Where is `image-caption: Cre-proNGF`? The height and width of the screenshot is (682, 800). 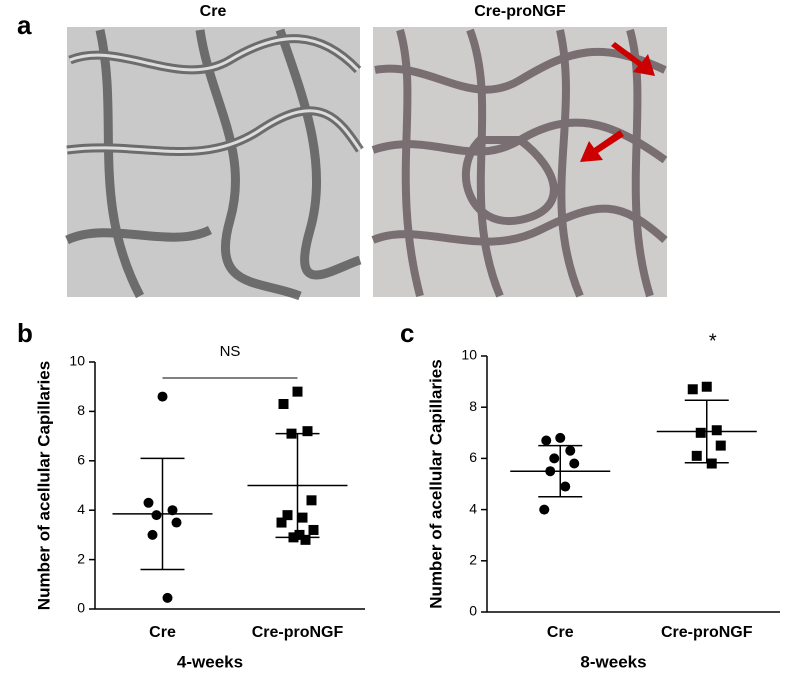 image-caption: Cre-proNGF is located at coordinates (520, 11).